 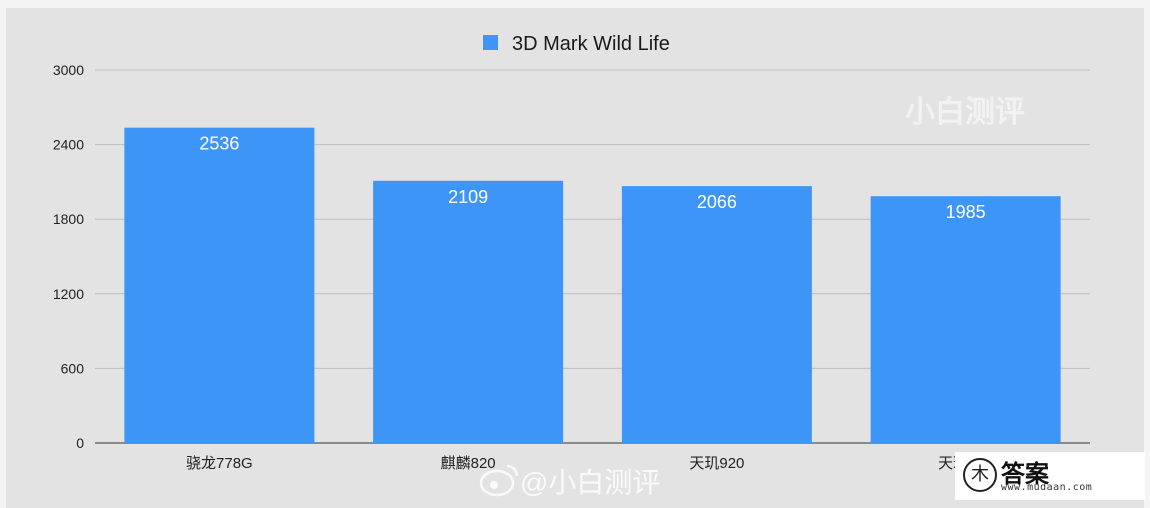 What do you see at coordinates (468, 197) in the screenshot?
I see `data-label: 2109` at bounding box center [468, 197].